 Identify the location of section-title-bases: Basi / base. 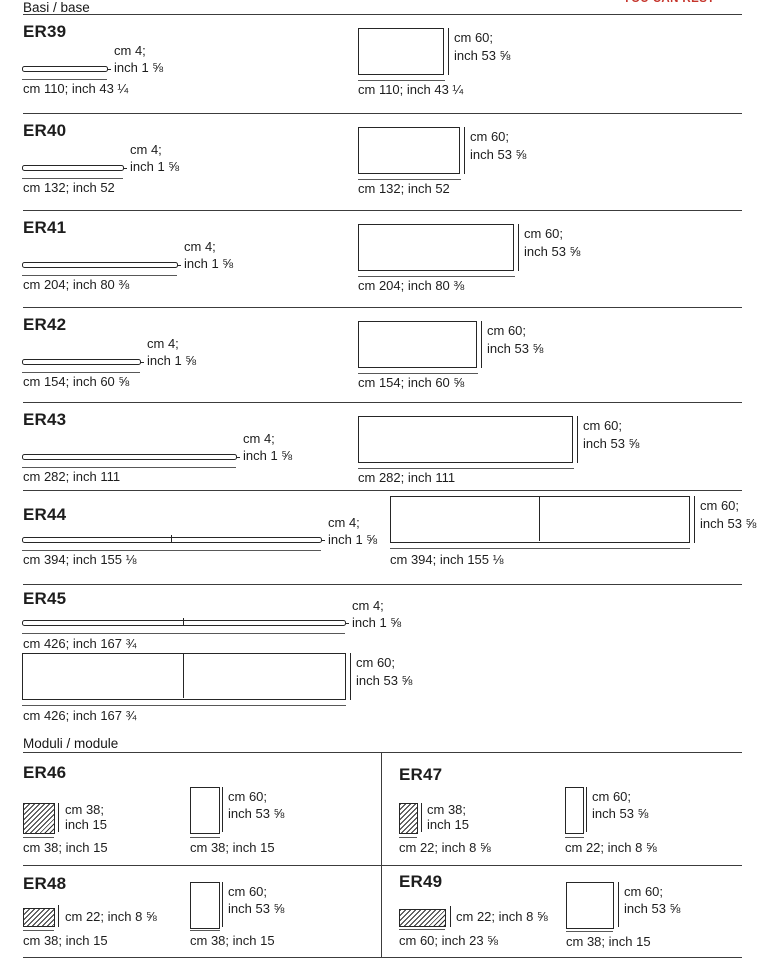
(56, 7).